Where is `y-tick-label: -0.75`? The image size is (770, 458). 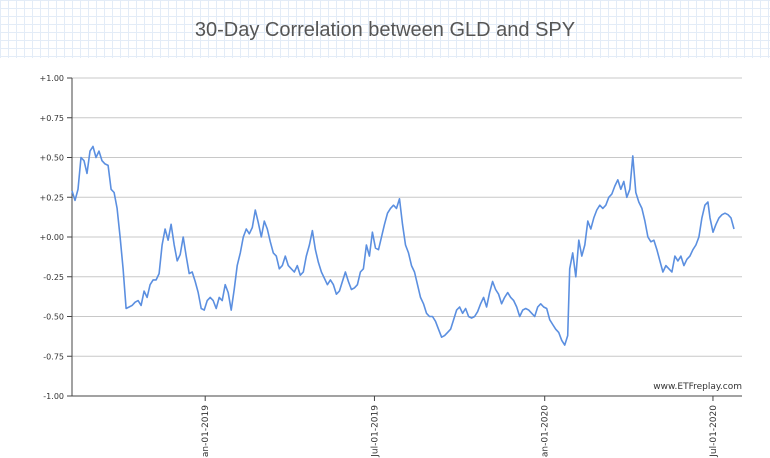
y-tick-label: -0.75 is located at coordinates (53, 356).